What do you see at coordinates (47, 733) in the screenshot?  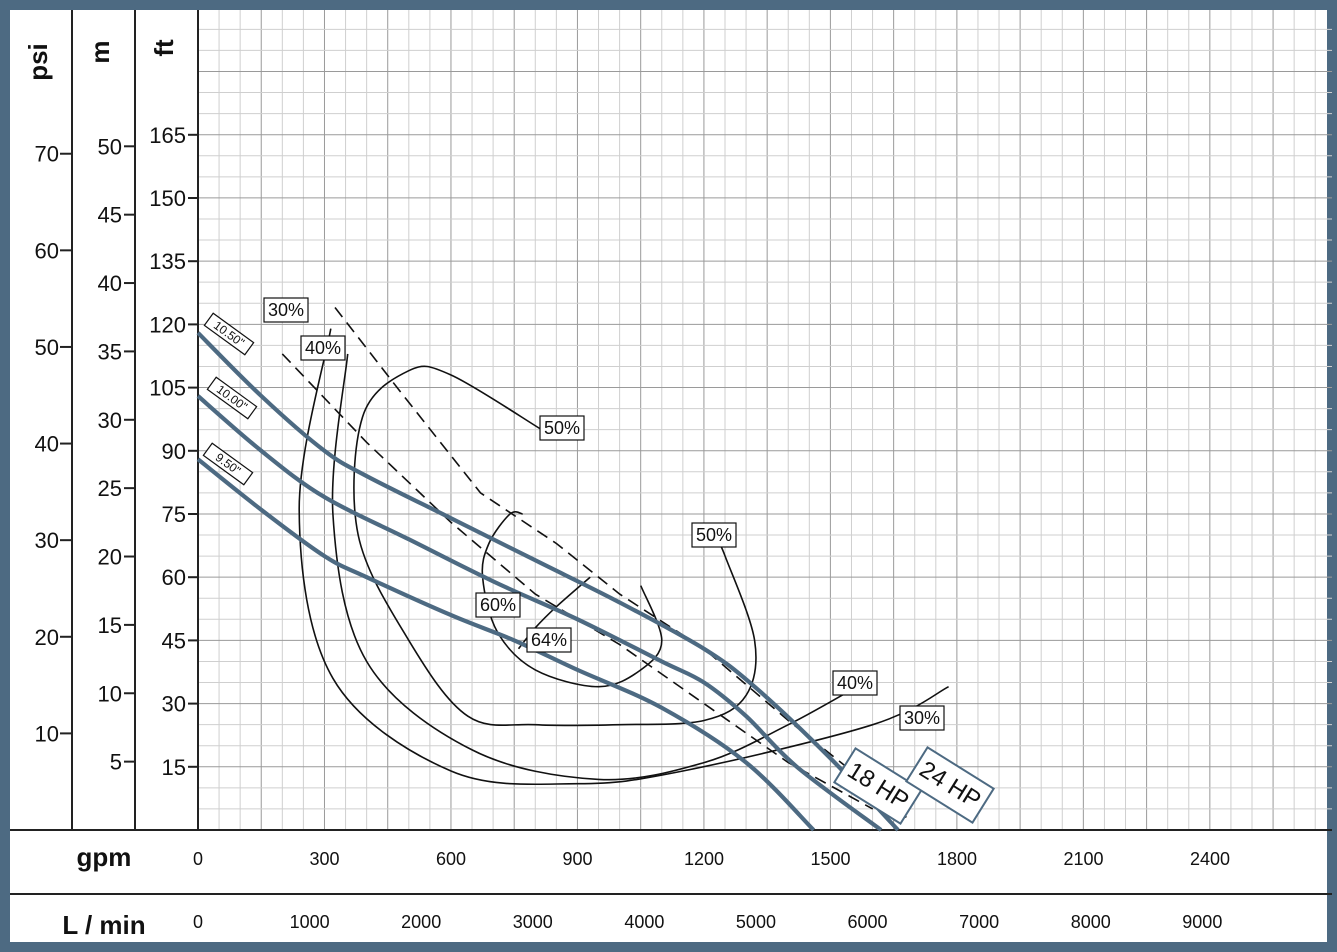 I see `psi-tick-label: 10` at bounding box center [47, 733].